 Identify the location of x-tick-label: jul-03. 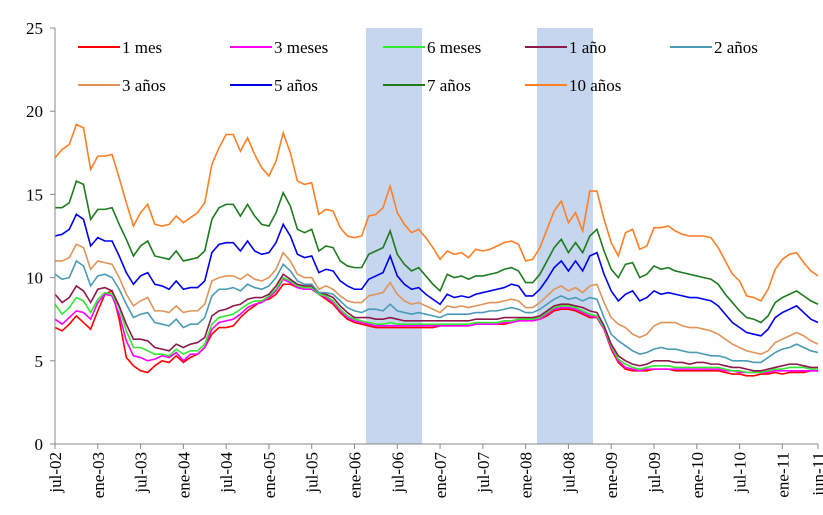
(141, 473).